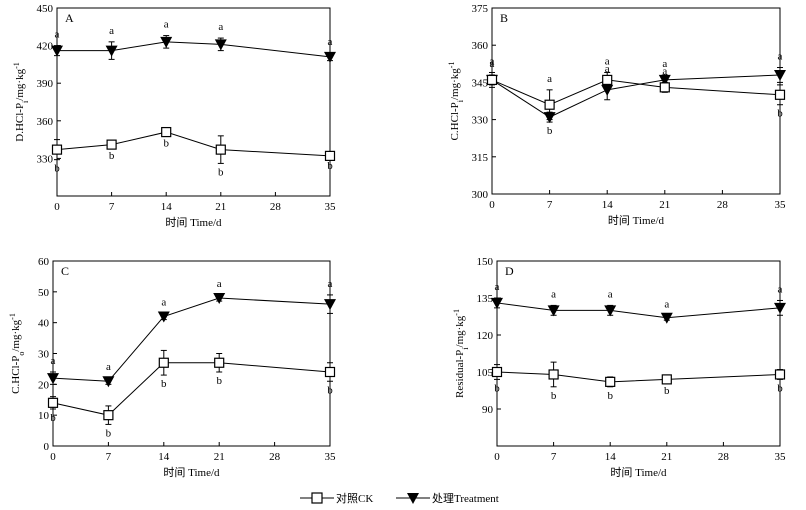 The width and height of the screenshot is (806, 510). What do you see at coordinates (480, 9) in the screenshot?
I see `y-tick-label: 375` at bounding box center [480, 9].